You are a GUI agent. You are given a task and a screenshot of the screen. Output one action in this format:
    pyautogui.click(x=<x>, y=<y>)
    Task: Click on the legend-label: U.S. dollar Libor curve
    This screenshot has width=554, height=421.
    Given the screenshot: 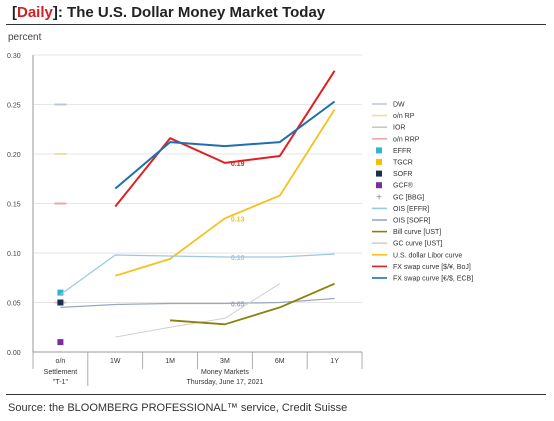 What is the action you would take?
    pyautogui.click(x=427, y=255)
    